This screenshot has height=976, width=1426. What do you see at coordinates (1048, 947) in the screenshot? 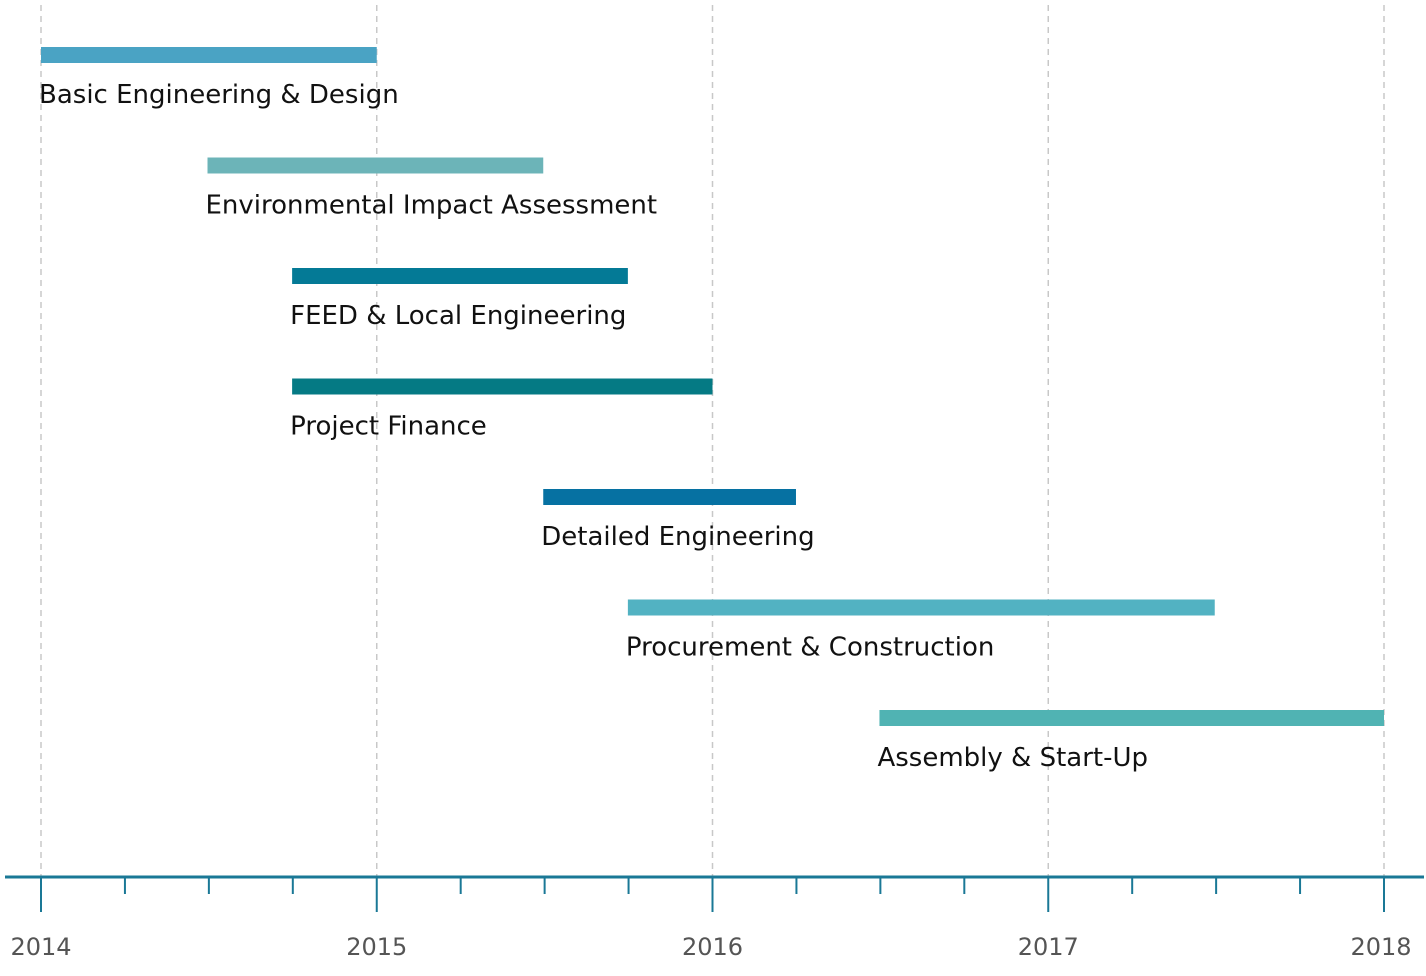
I see `x-tick-label: 2017` at bounding box center [1048, 947].